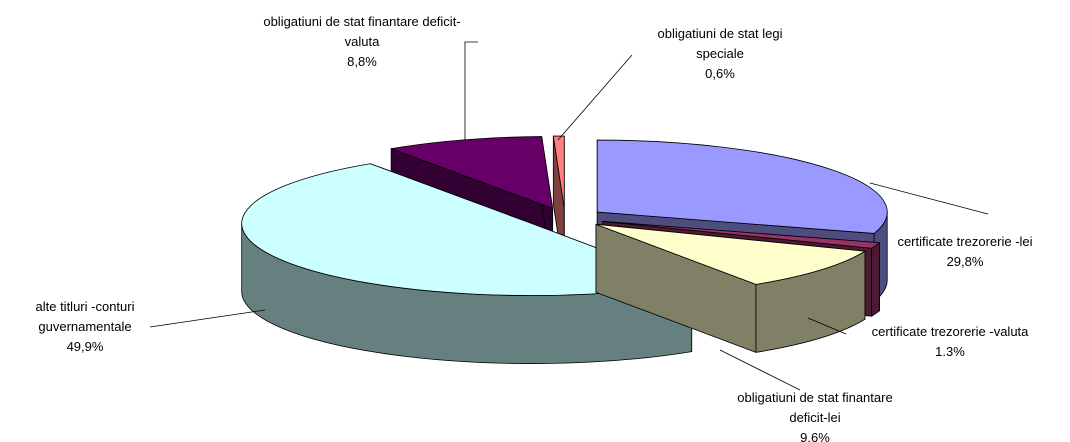 The height and width of the screenshot is (442, 1070). Describe the element at coordinates (815, 436) in the screenshot. I see `value-label: 9,6%` at that location.